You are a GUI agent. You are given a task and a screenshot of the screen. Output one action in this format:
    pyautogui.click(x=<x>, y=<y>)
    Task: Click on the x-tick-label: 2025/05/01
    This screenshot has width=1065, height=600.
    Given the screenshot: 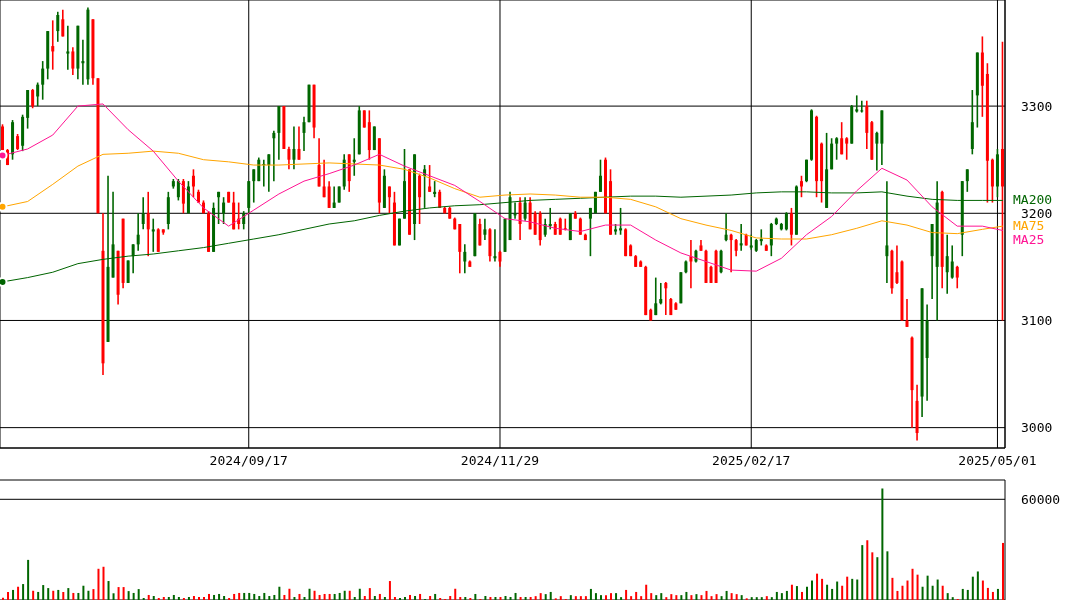 What is the action you would take?
    pyautogui.click(x=997, y=461)
    